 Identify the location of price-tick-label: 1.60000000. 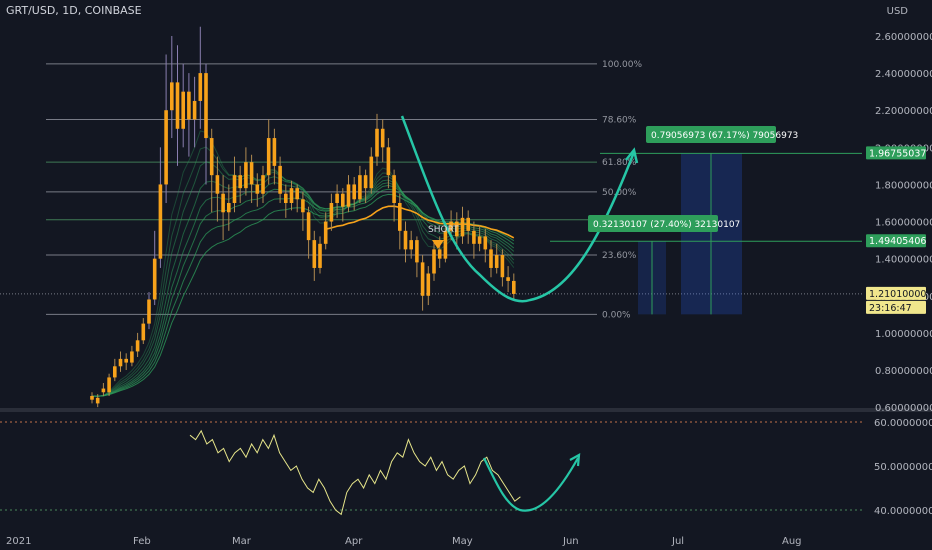
(903, 223).